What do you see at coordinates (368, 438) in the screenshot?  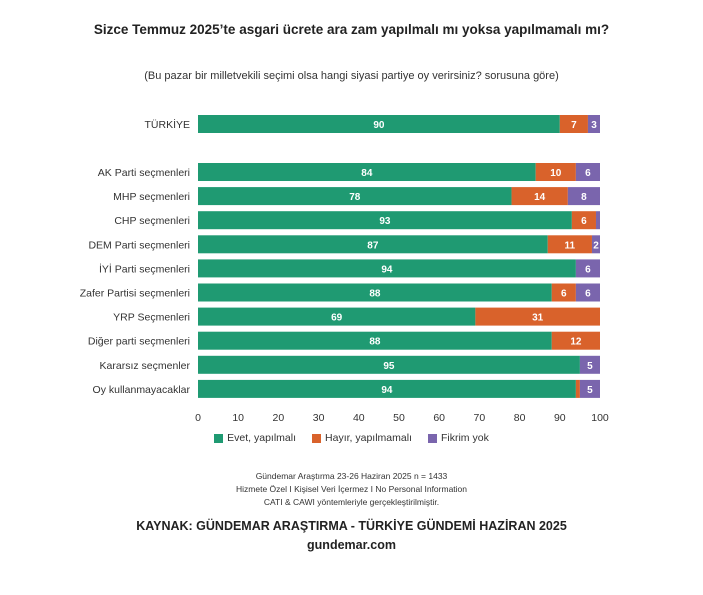 I see `legend-label-hayir: Hayır, yapılmamalı` at bounding box center [368, 438].